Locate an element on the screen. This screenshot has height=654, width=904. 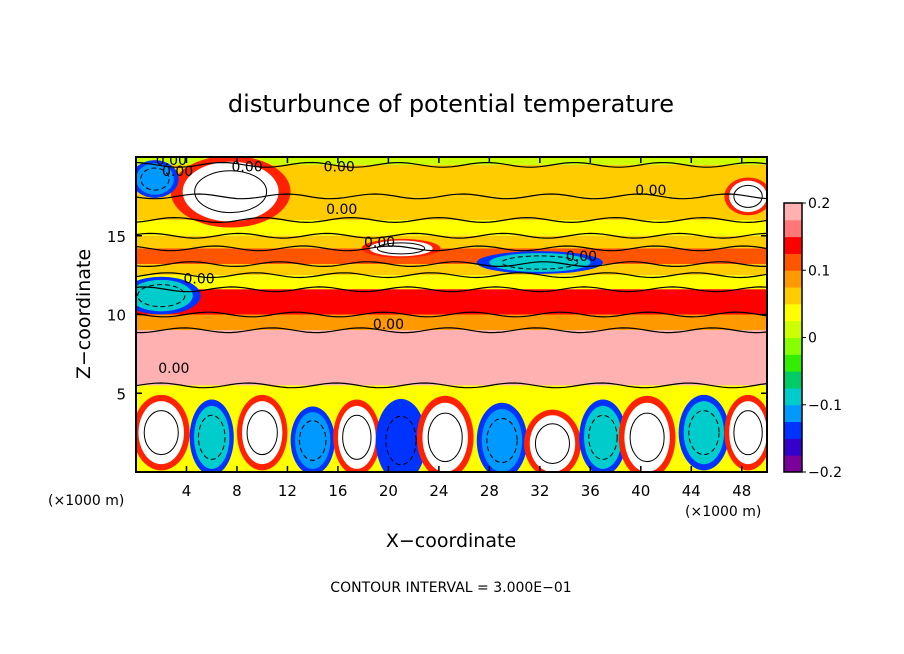
x-tick-label-5: 24 is located at coordinates (438, 491).